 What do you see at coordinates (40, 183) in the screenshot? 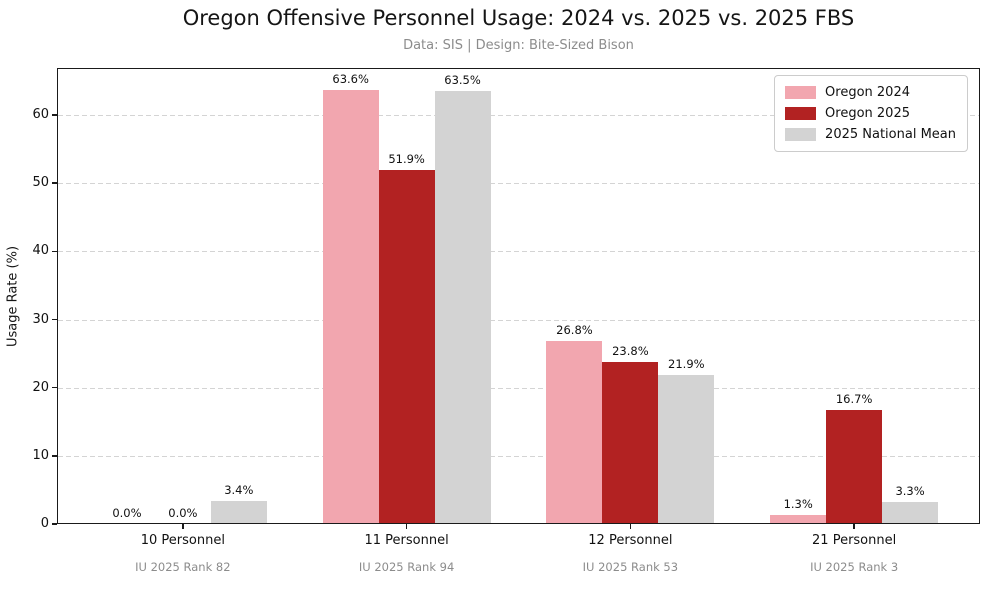
I see `y-tick-label-50: 50` at bounding box center [40, 183].